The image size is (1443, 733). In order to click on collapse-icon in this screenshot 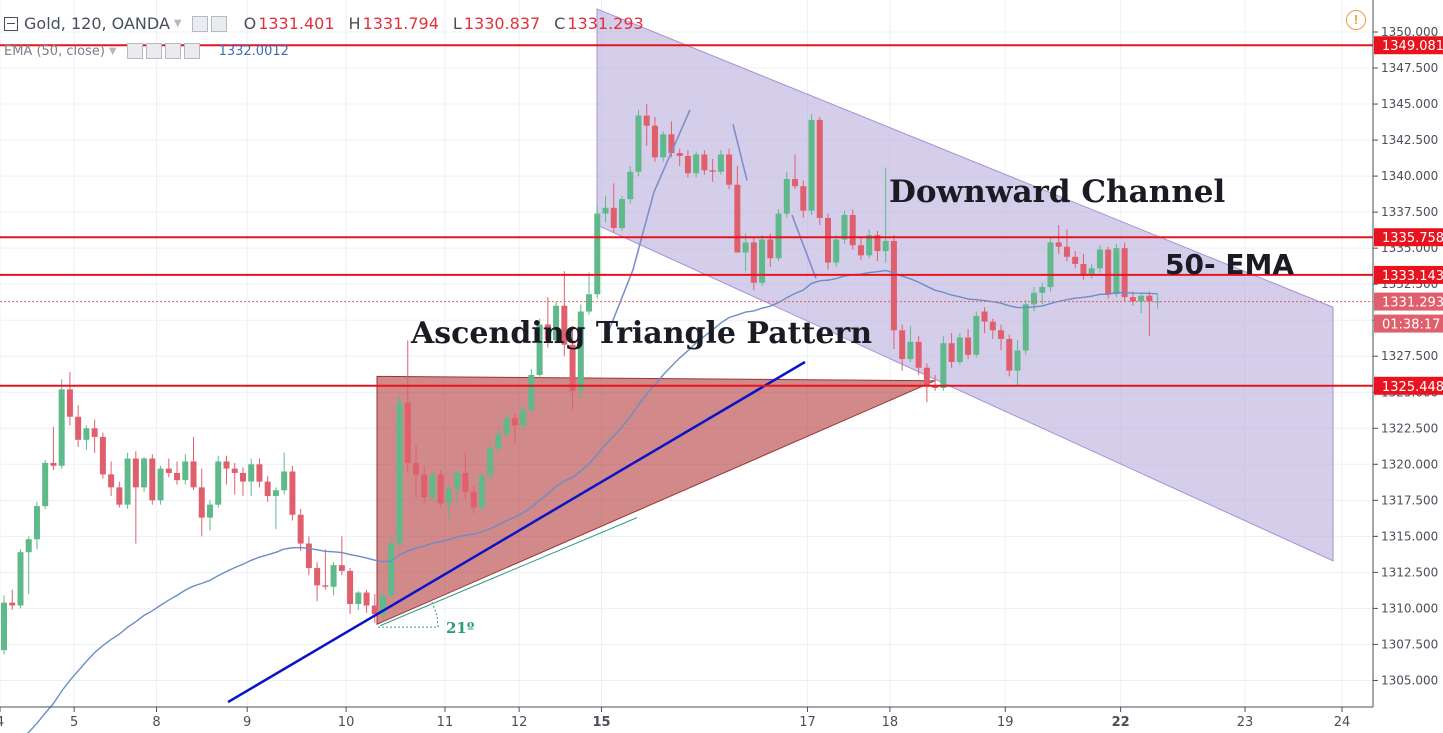, I will do `click(11, 23)`.